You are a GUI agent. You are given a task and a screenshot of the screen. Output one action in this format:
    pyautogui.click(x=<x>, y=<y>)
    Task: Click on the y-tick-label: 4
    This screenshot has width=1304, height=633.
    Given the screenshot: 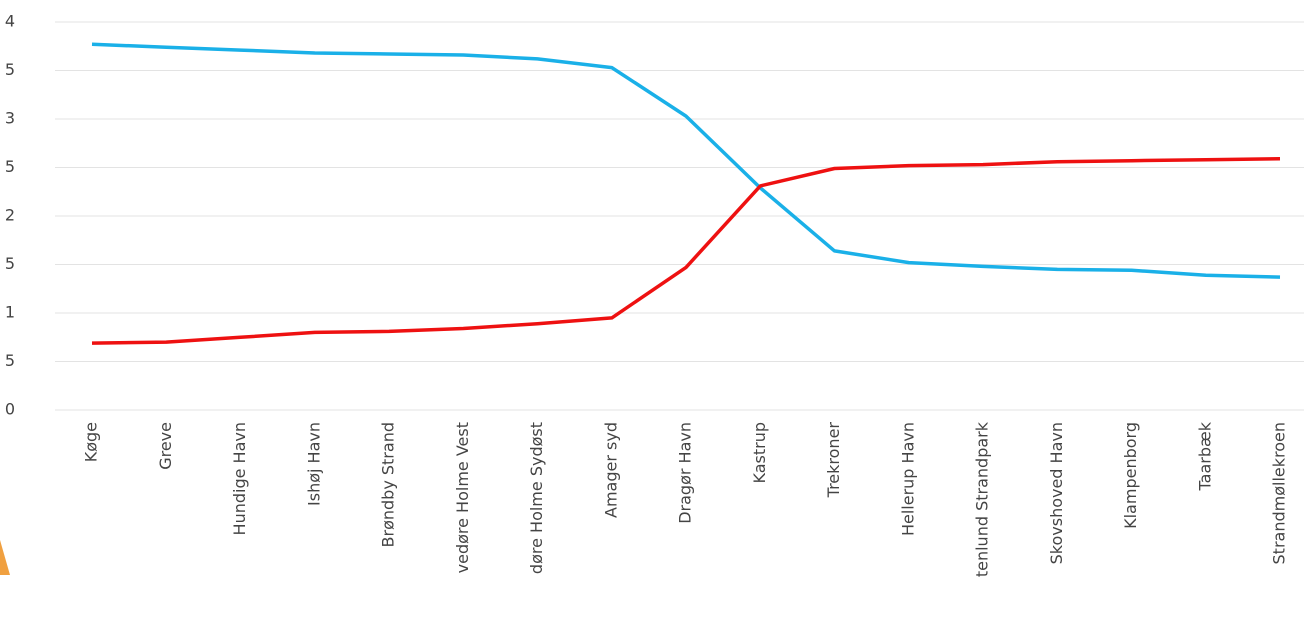 What is the action you would take?
    pyautogui.click(x=10, y=21)
    